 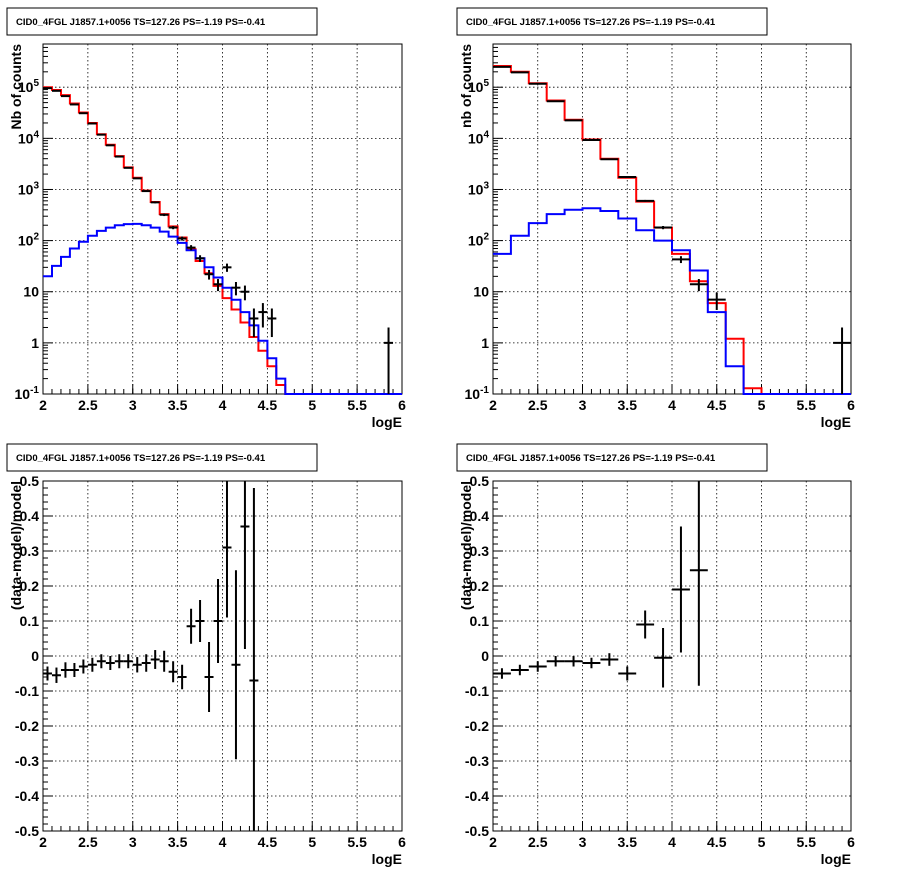 I want to click on y-tick-label: 1, so click(x=485, y=343).